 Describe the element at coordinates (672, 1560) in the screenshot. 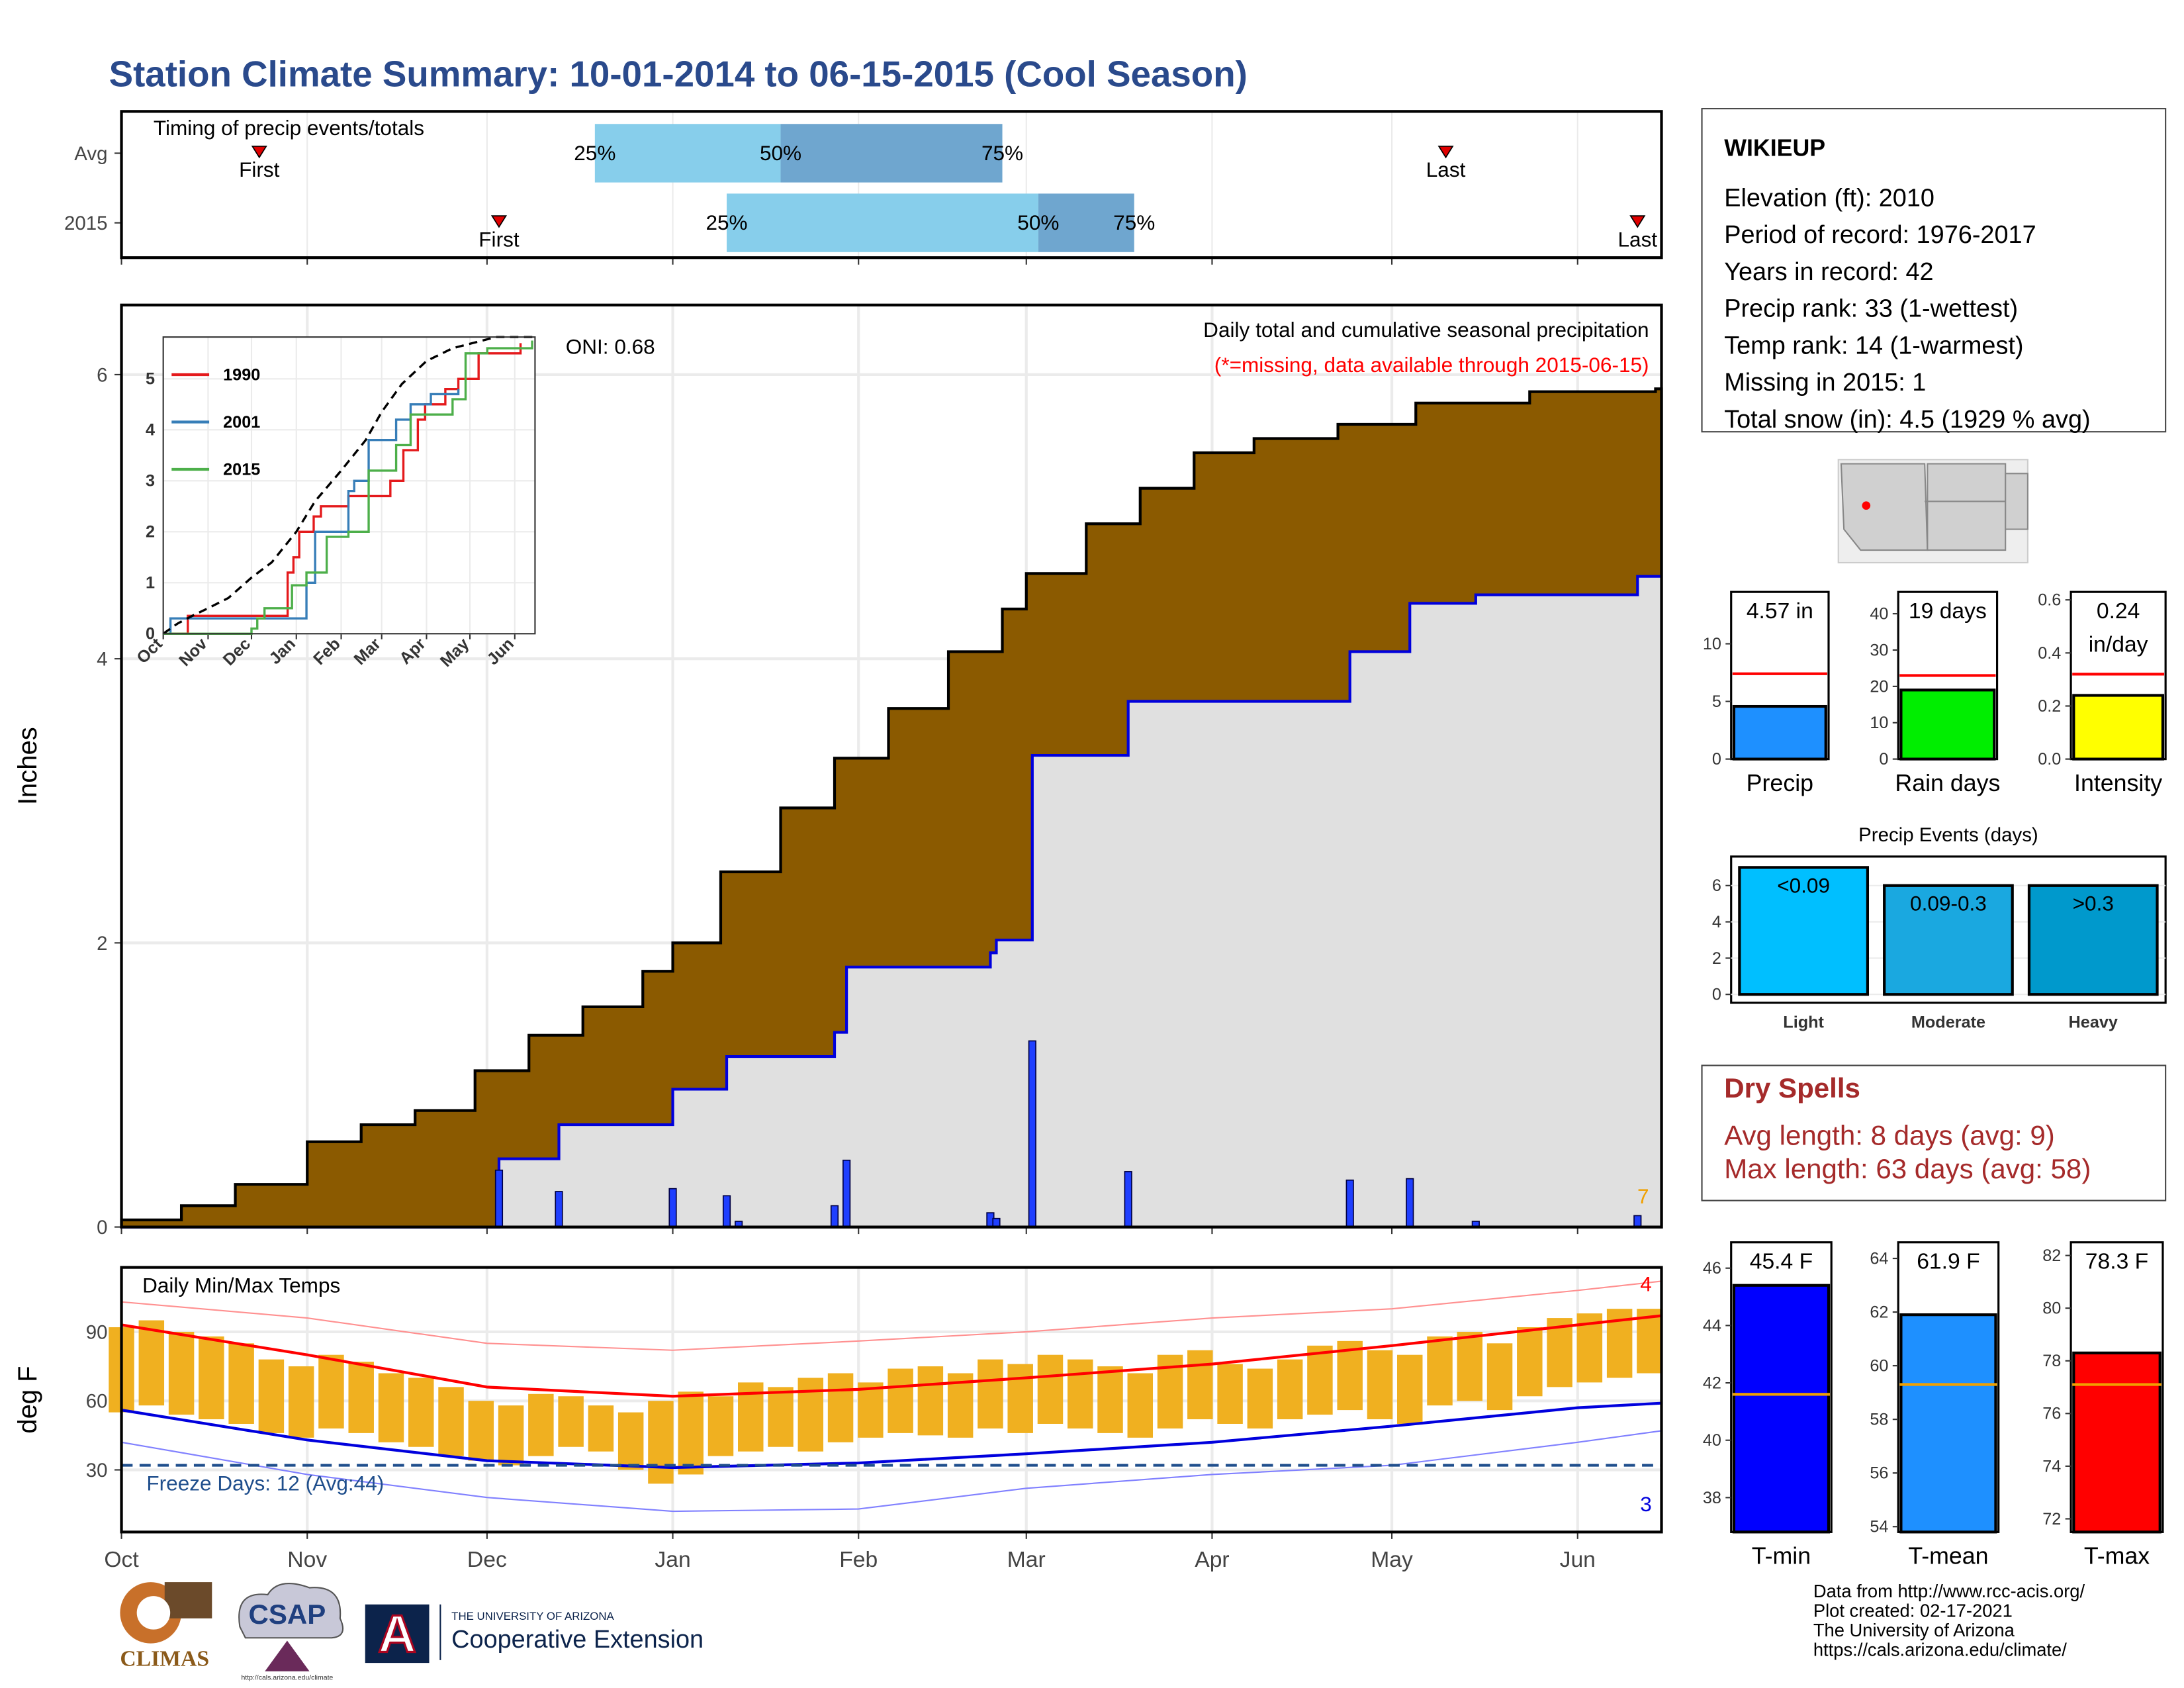

I see `x-tick-label: Jan` at that location.